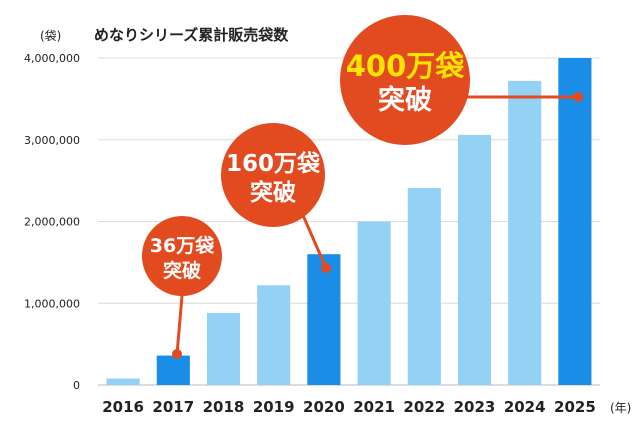 Image resolution: width=640 pixels, height=426 pixels. What do you see at coordinates (182, 245) in the screenshot?
I see `callout-amount: 36万袋` at bounding box center [182, 245].